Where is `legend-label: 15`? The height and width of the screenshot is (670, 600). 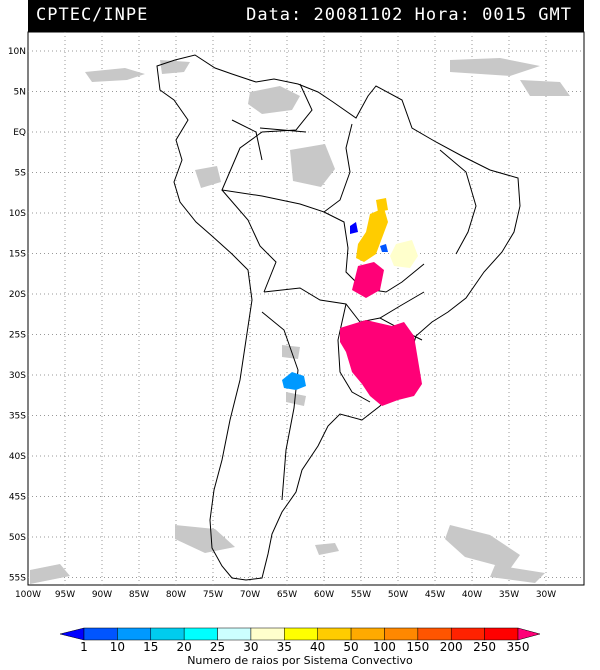
legend-label: 15 is located at coordinates (150, 647).